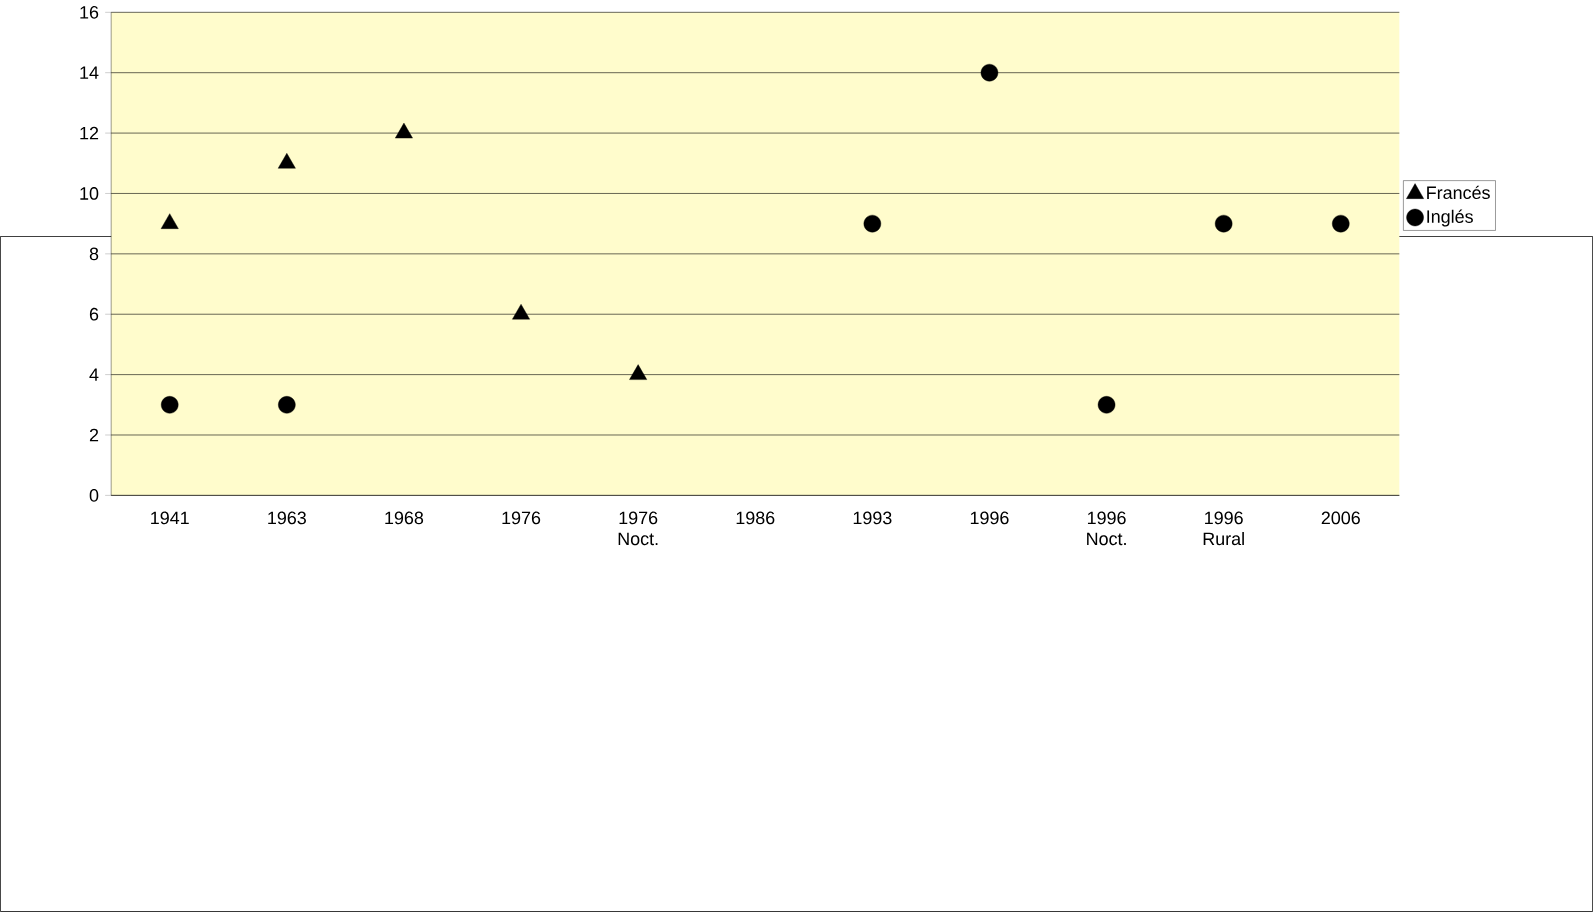 Image resolution: width=1593 pixels, height=912 pixels. I want to click on y-tick-label: 10, so click(89, 193).